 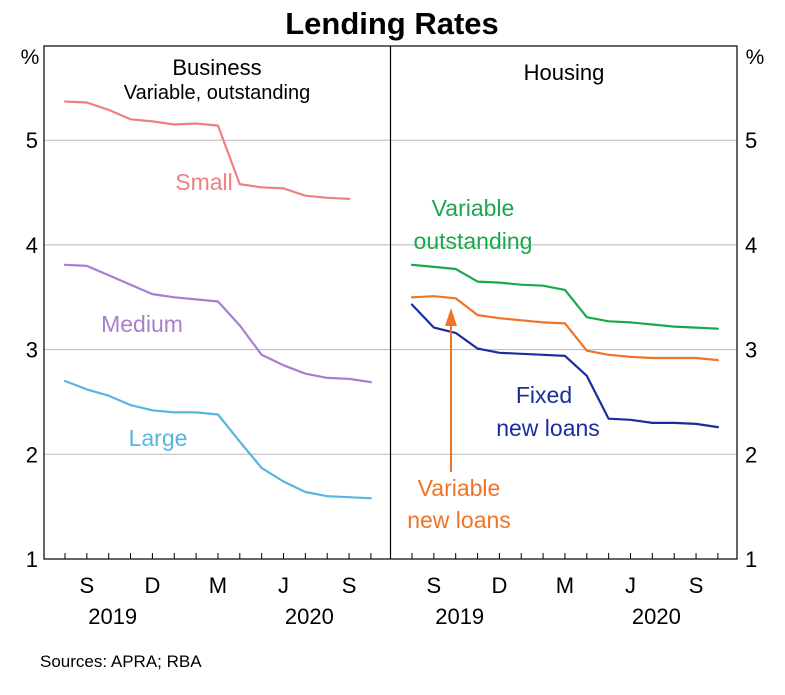 What do you see at coordinates (565, 366) in the screenshot?
I see `series-line-fixed-new-loans` at bounding box center [565, 366].